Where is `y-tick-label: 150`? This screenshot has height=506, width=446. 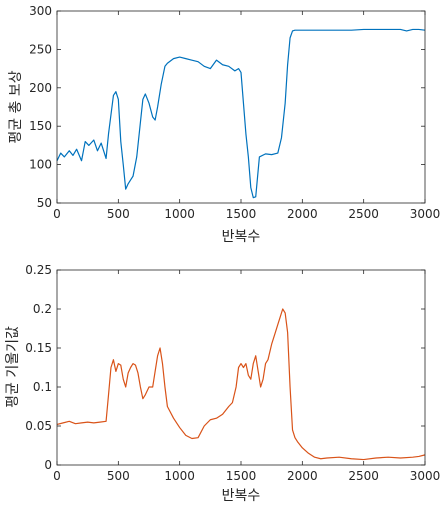
y-tick-label: 150 is located at coordinates (40, 126).